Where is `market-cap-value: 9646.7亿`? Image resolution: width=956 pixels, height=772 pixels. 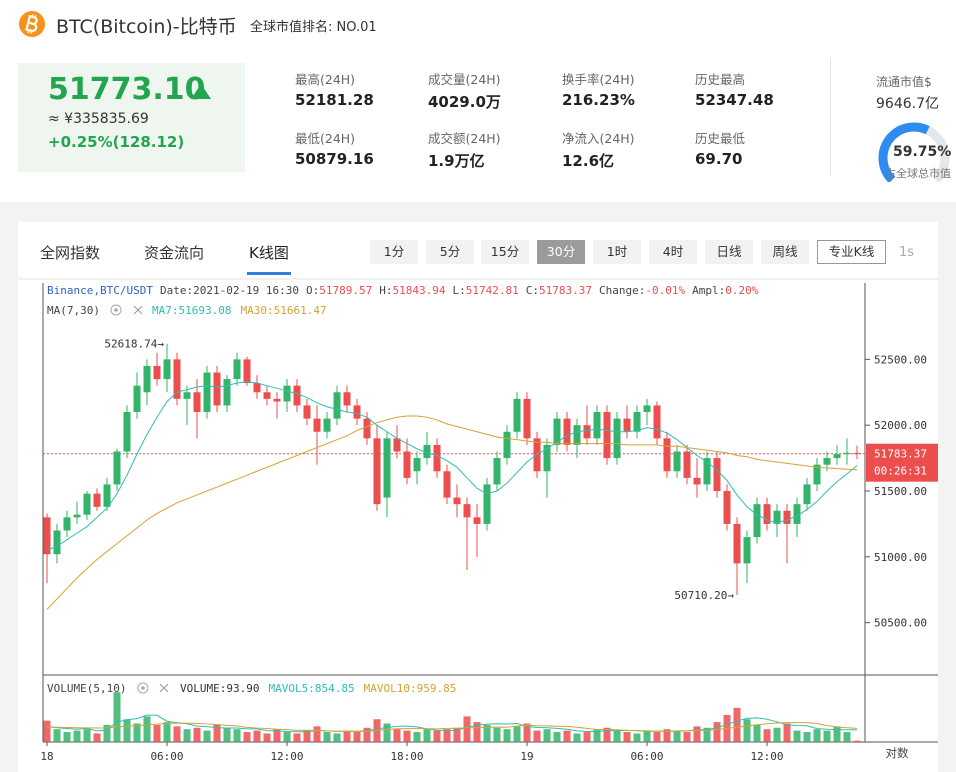
market-cap-value: 9646.7亿 is located at coordinates (907, 104).